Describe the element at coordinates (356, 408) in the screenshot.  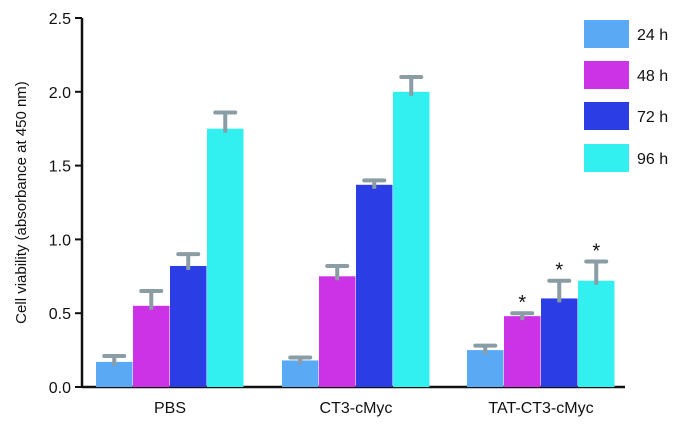
I see `x-category-label: CT3-cMyc` at that location.